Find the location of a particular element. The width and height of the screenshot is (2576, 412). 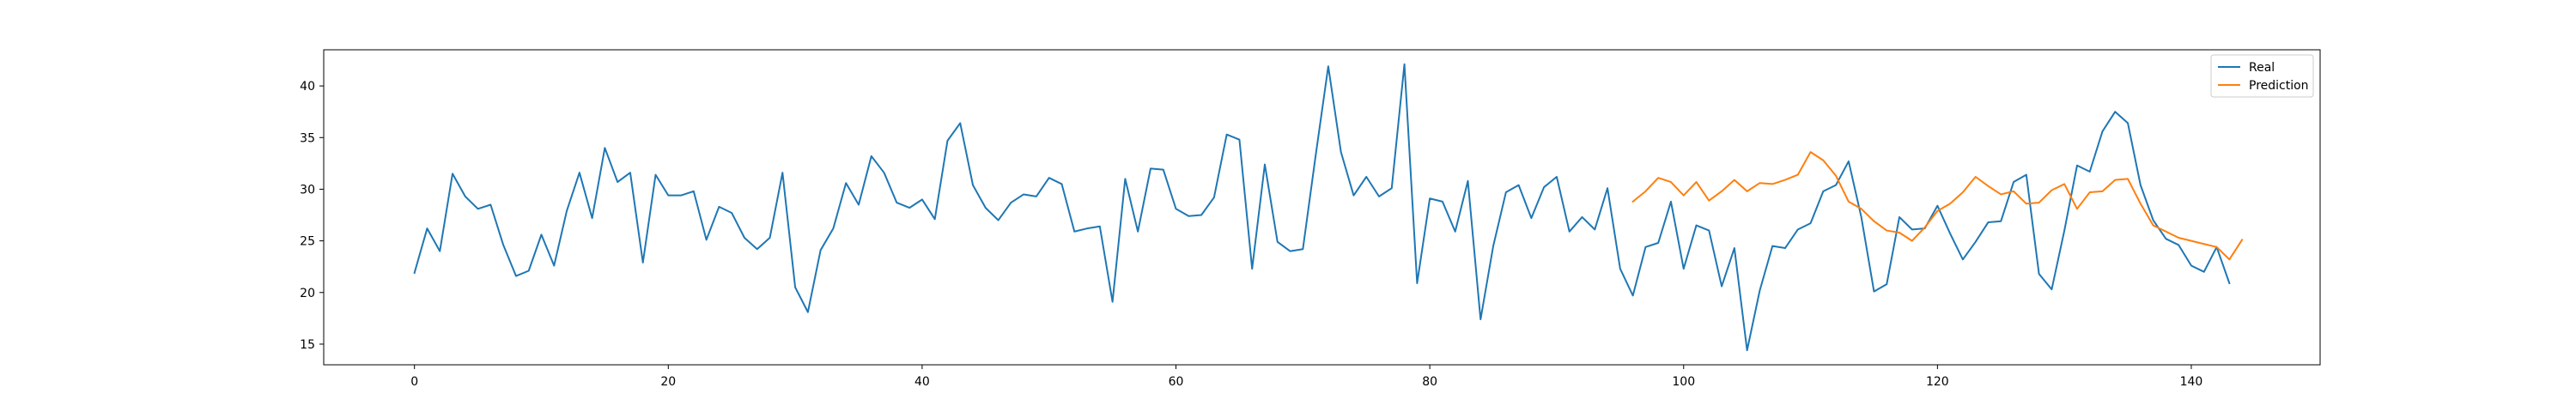

y-tick-label: 40 is located at coordinates (307, 87).